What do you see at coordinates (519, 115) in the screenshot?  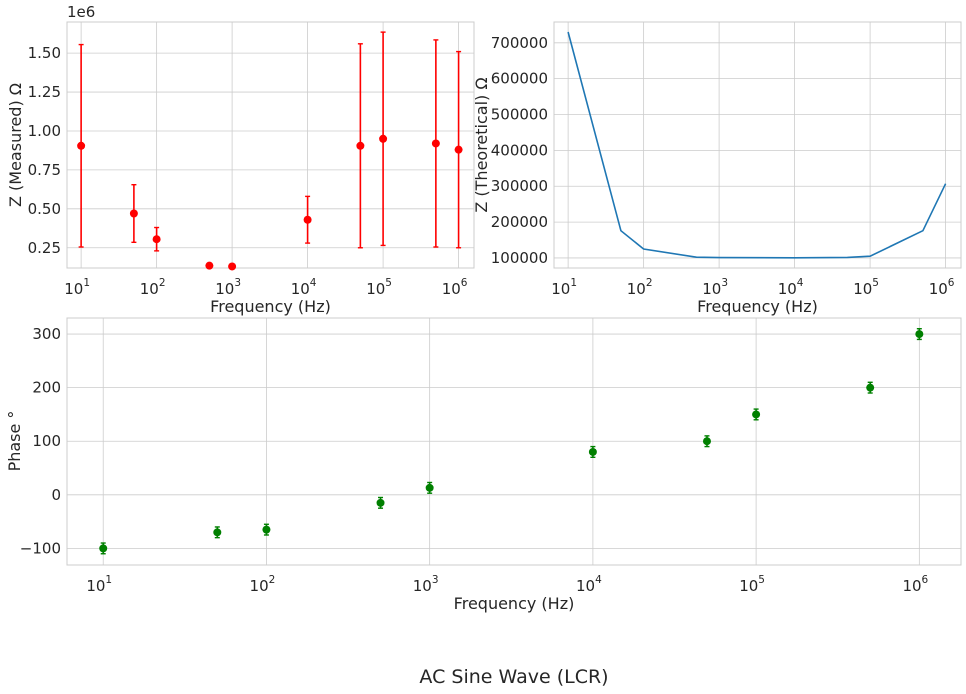 I see `y-tick-label: 500000` at bounding box center [519, 115].